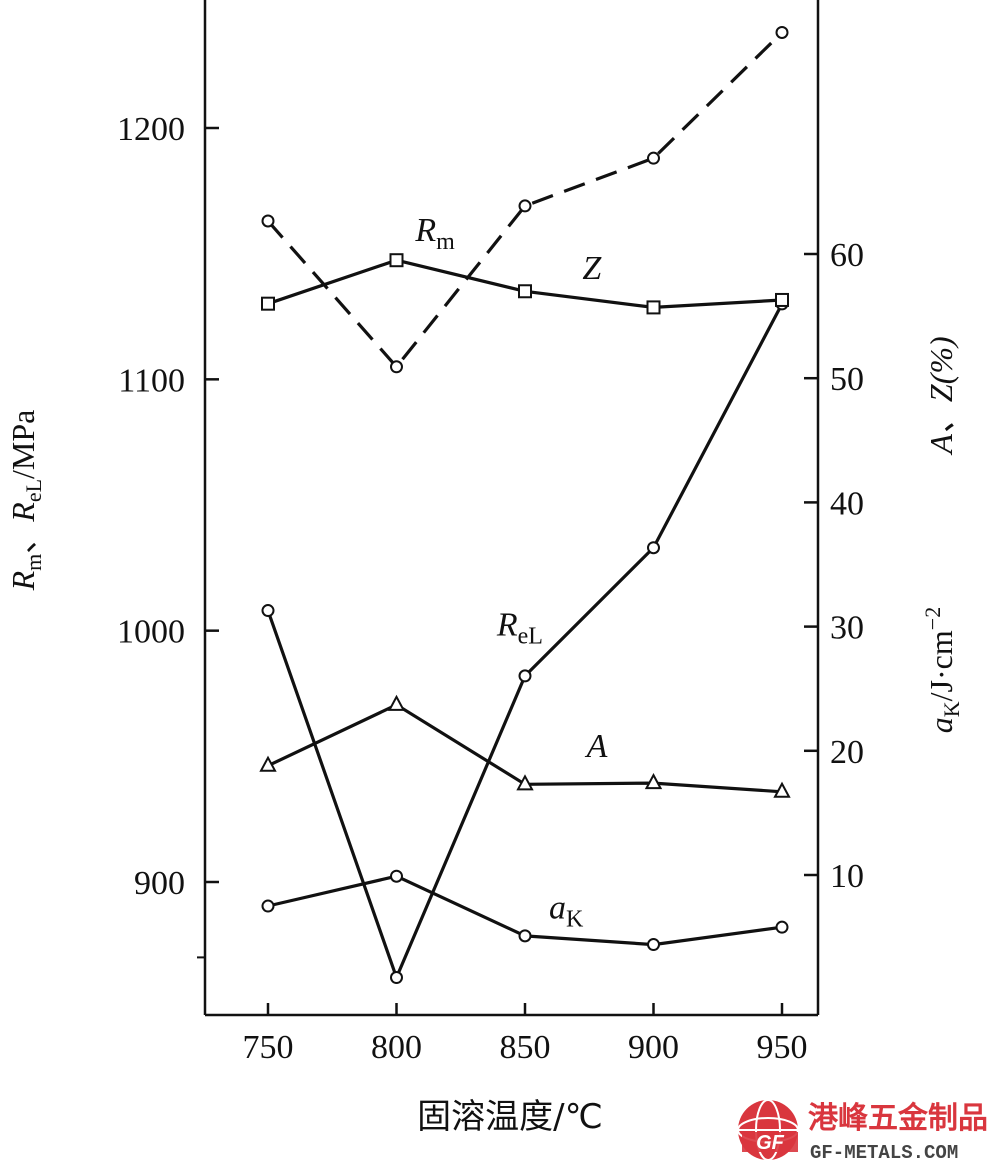 The height and width of the screenshot is (1168, 1000). Describe the element at coordinates (847, 503) in the screenshot. I see `right-tick-label: 40` at that location.